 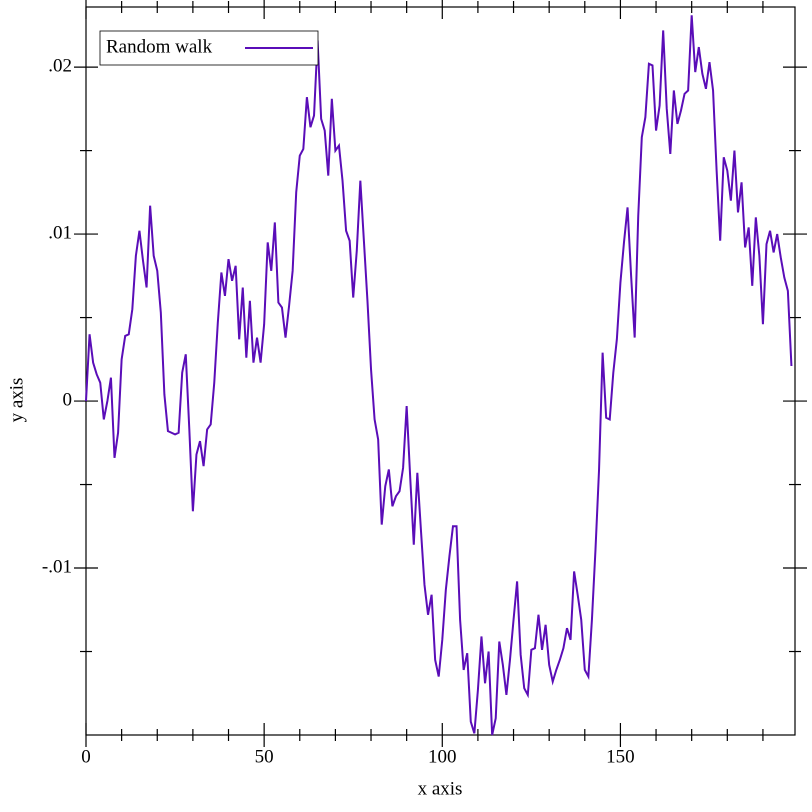 I want to click on y-tick-label: .02, so click(x=60, y=65).